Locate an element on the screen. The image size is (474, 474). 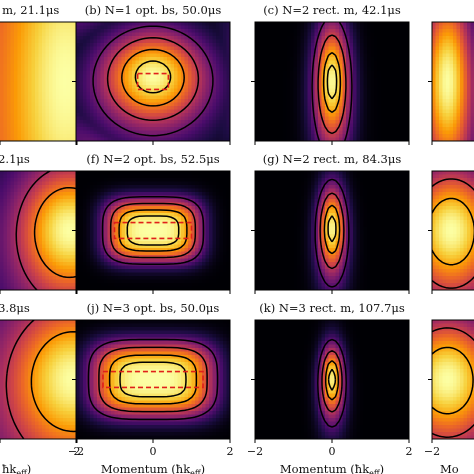
panel-d: (d) N is located at coordinates (451, 83).